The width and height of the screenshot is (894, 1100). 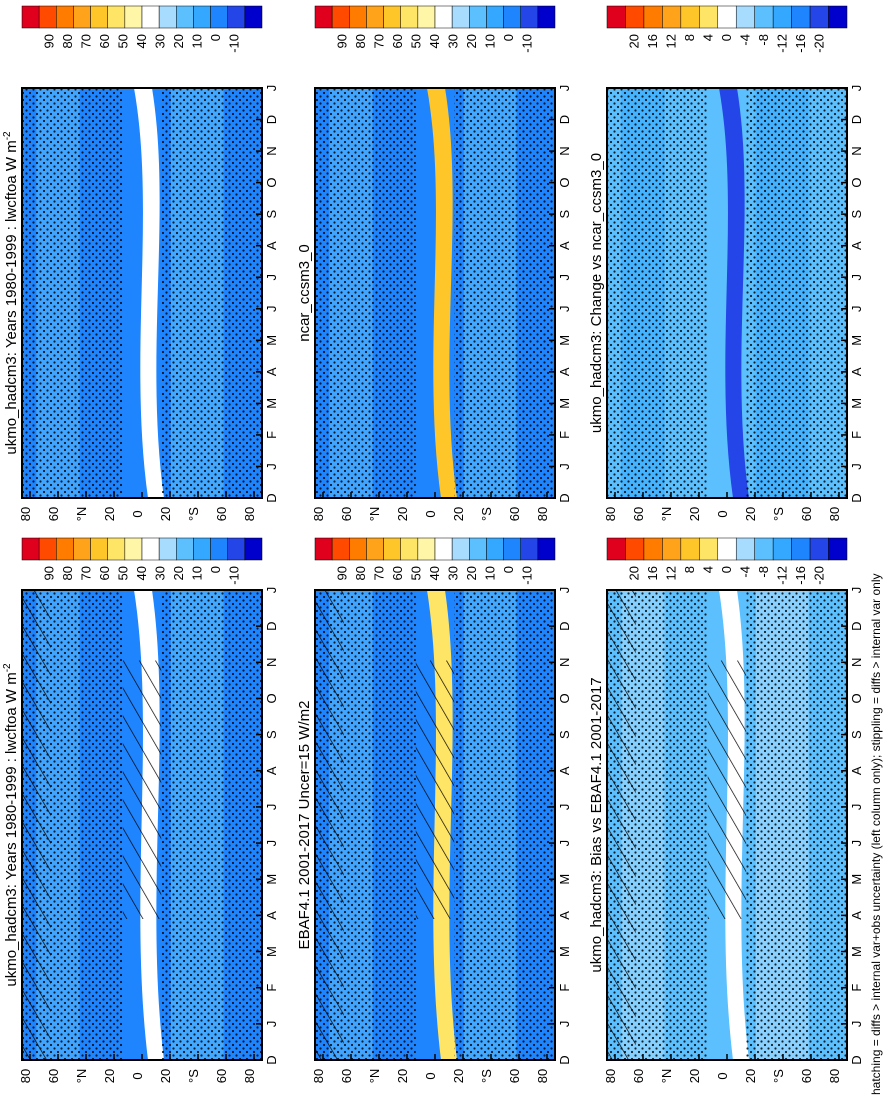 I want to click on hatch-equator, so click(x=142, y=789).